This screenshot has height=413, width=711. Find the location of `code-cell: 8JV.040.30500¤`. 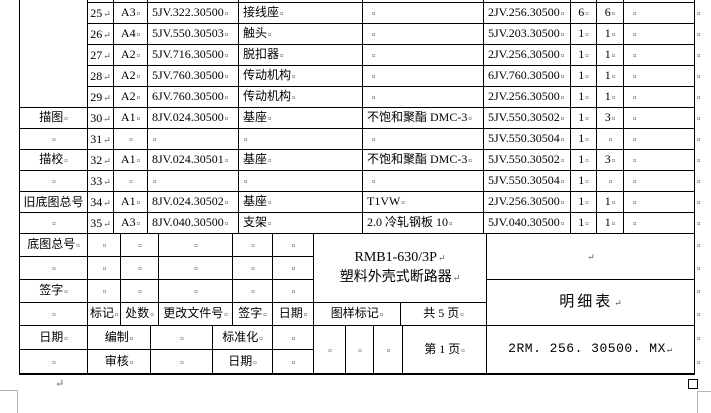

code-cell: 8JV.040.30500¤ is located at coordinates (193, 223).